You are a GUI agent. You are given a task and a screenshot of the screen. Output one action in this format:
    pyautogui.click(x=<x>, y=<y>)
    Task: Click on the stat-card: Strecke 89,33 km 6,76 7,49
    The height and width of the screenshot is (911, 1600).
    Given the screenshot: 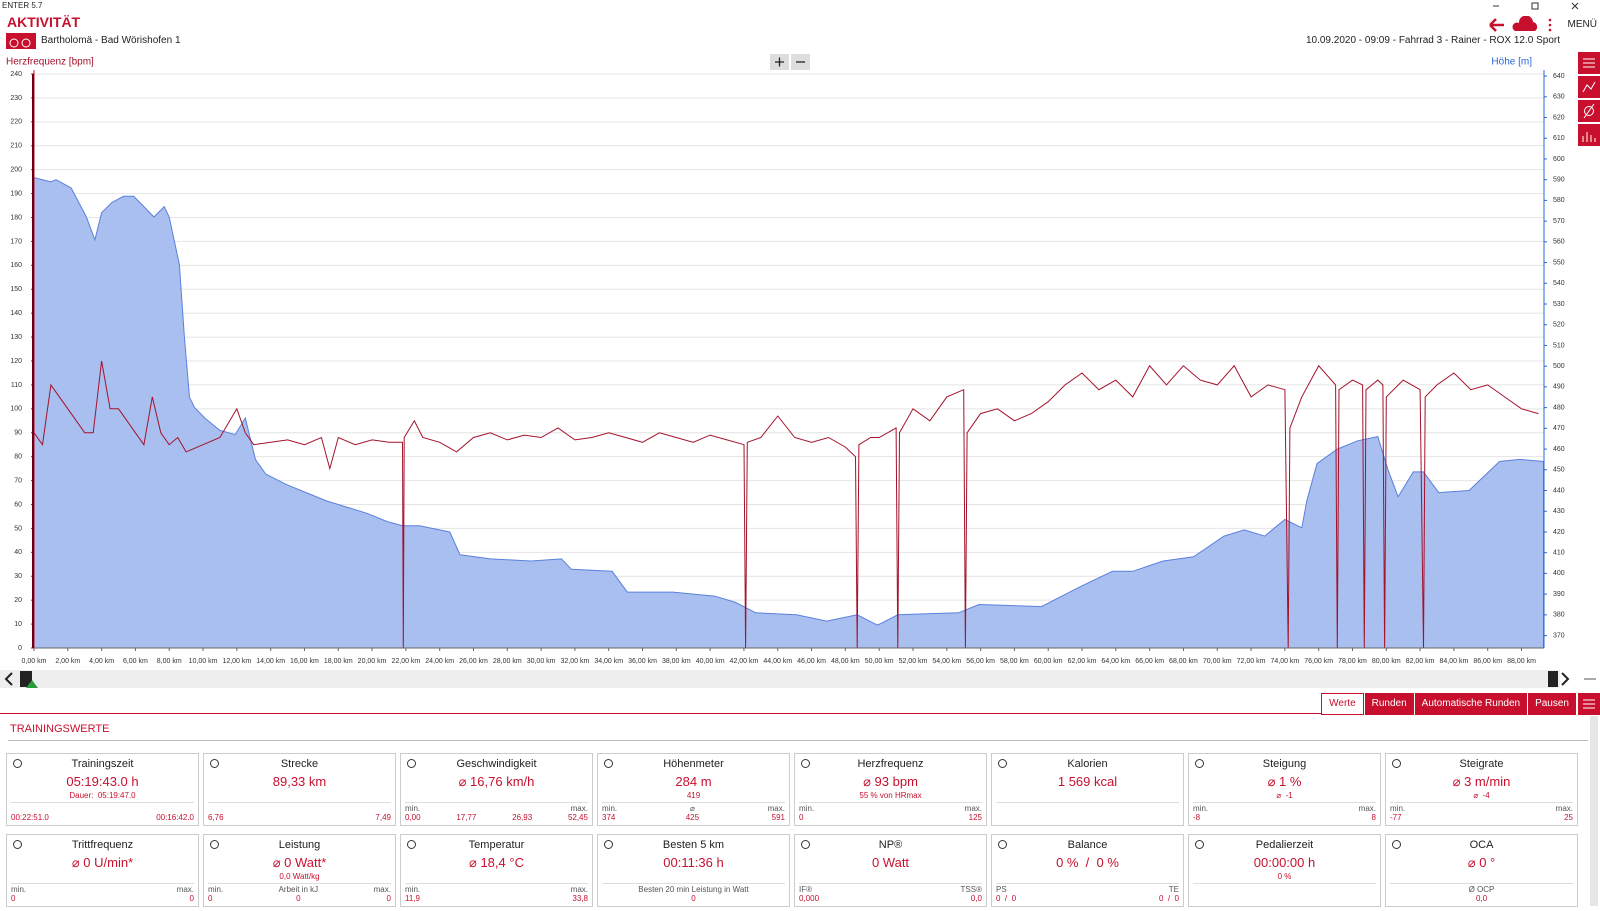 What is the action you would take?
    pyautogui.click(x=299, y=789)
    